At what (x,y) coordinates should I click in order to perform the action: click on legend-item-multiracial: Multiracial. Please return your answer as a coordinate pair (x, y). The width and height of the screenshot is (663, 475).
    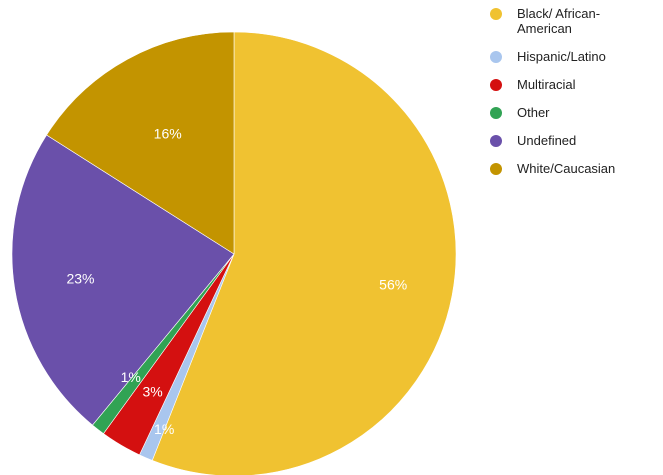
    Looking at the image, I should click on (575, 84).